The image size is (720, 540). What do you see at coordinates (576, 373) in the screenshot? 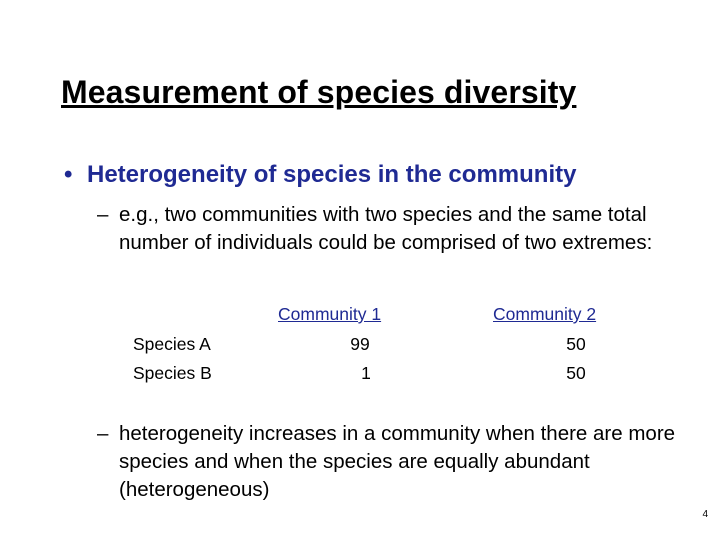
I see `cell-species-b-community-2: 50` at bounding box center [576, 373].